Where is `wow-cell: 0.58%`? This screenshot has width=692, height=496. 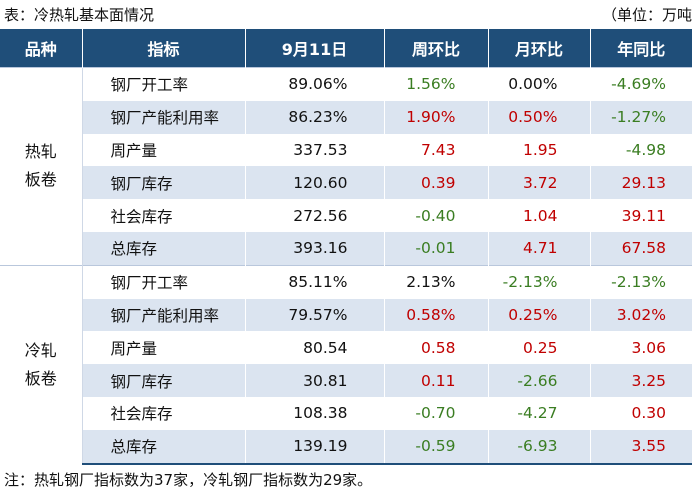
wow-cell: 0.58% is located at coordinates (436, 315).